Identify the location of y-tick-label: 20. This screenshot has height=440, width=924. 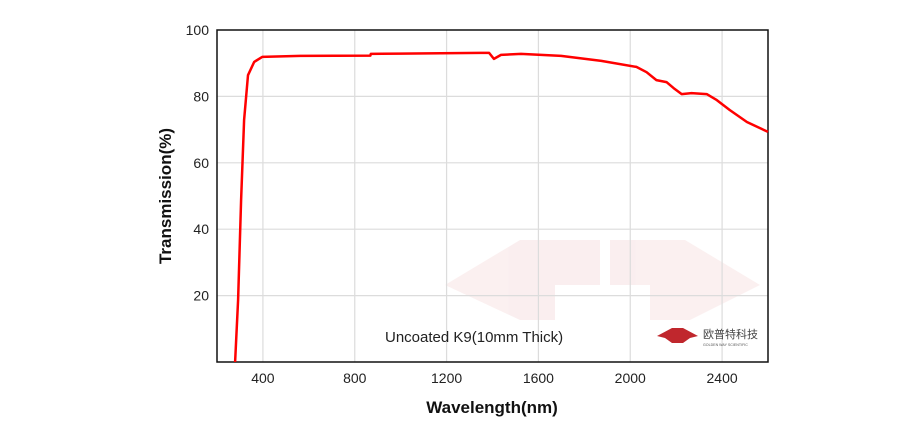
(201, 296).